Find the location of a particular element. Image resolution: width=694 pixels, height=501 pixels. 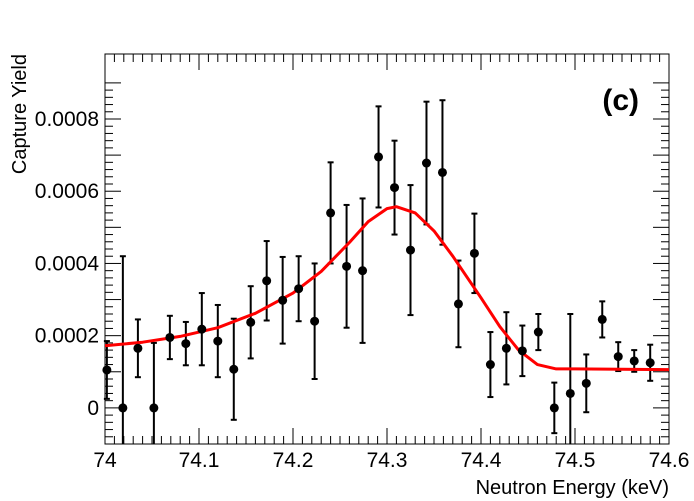

x-tick-label: 74.4 is located at coordinates (481, 460).